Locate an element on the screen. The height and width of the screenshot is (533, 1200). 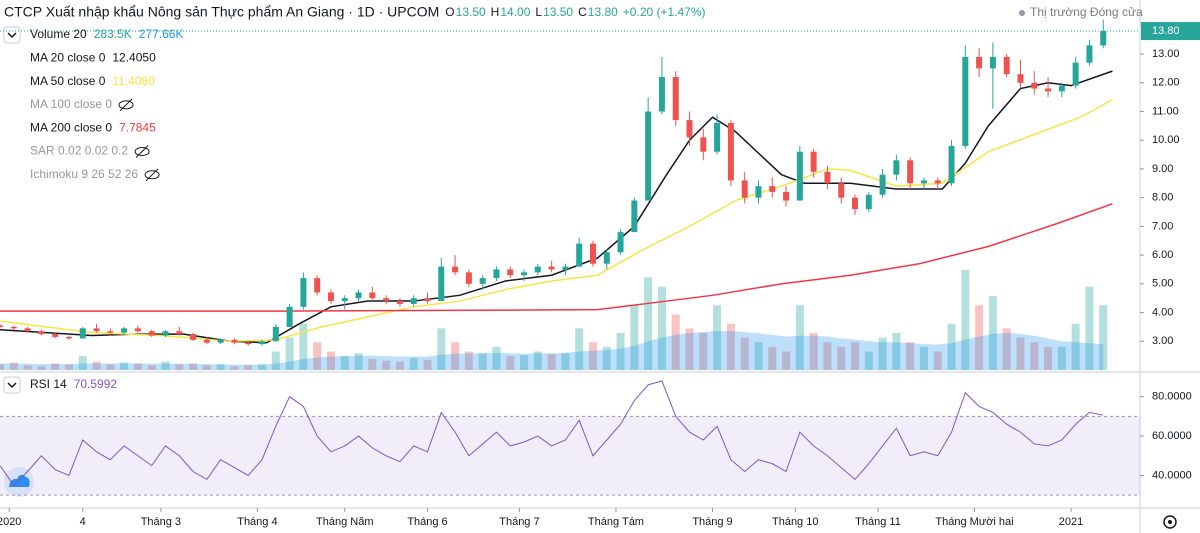
legend-name: Volume 20 is located at coordinates (58, 34).